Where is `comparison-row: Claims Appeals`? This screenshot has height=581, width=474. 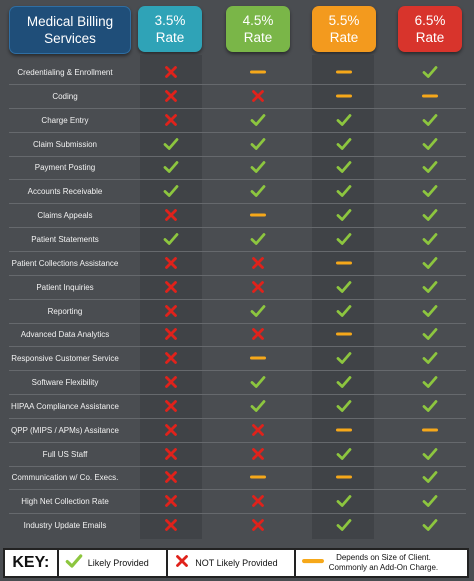 comparison-row: Claims Appeals is located at coordinates (237, 215).